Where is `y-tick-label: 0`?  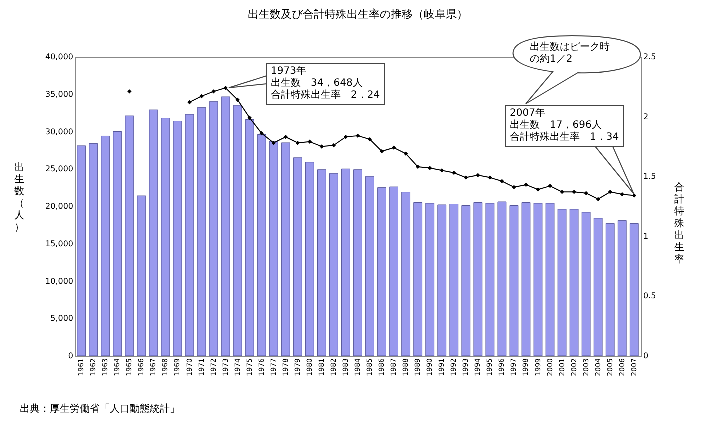 y-tick-label: 0 is located at coordinates (71, 356).